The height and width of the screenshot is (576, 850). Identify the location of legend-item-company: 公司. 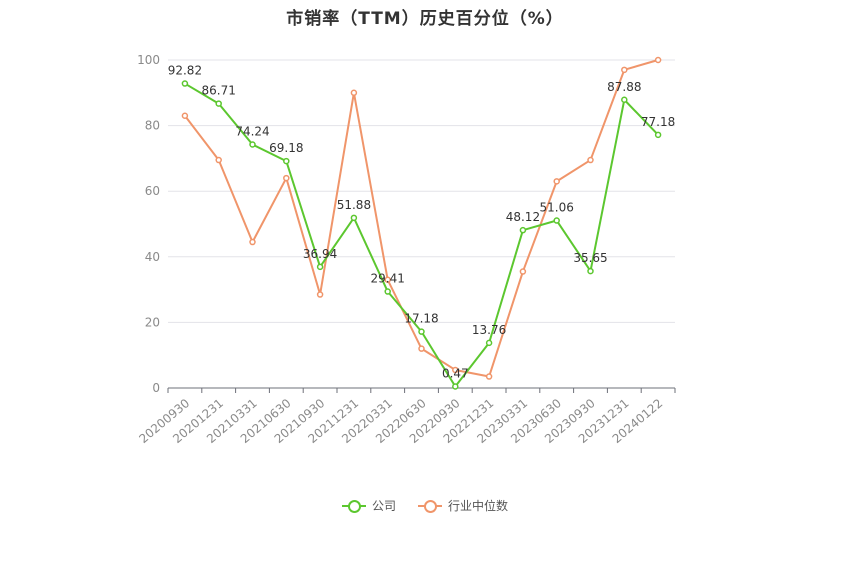
(368, 505).